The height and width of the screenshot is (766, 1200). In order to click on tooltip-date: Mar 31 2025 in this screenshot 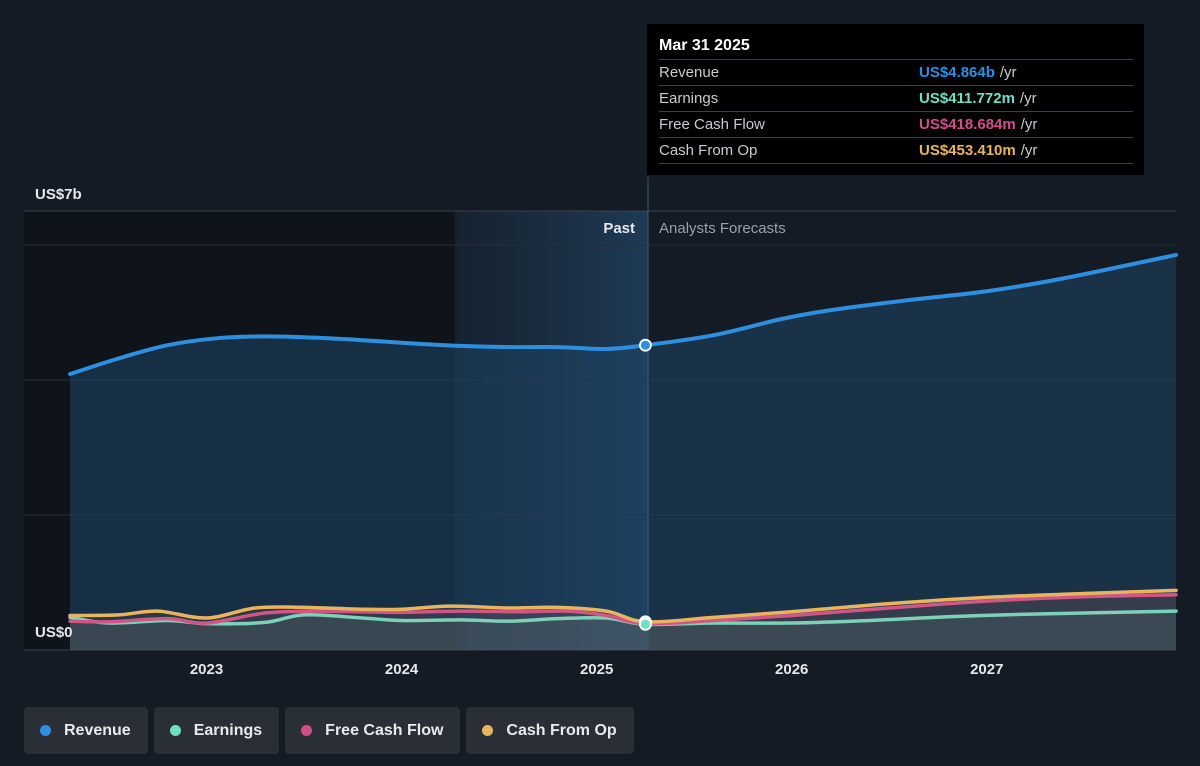, I will do `click(704, 45)`.